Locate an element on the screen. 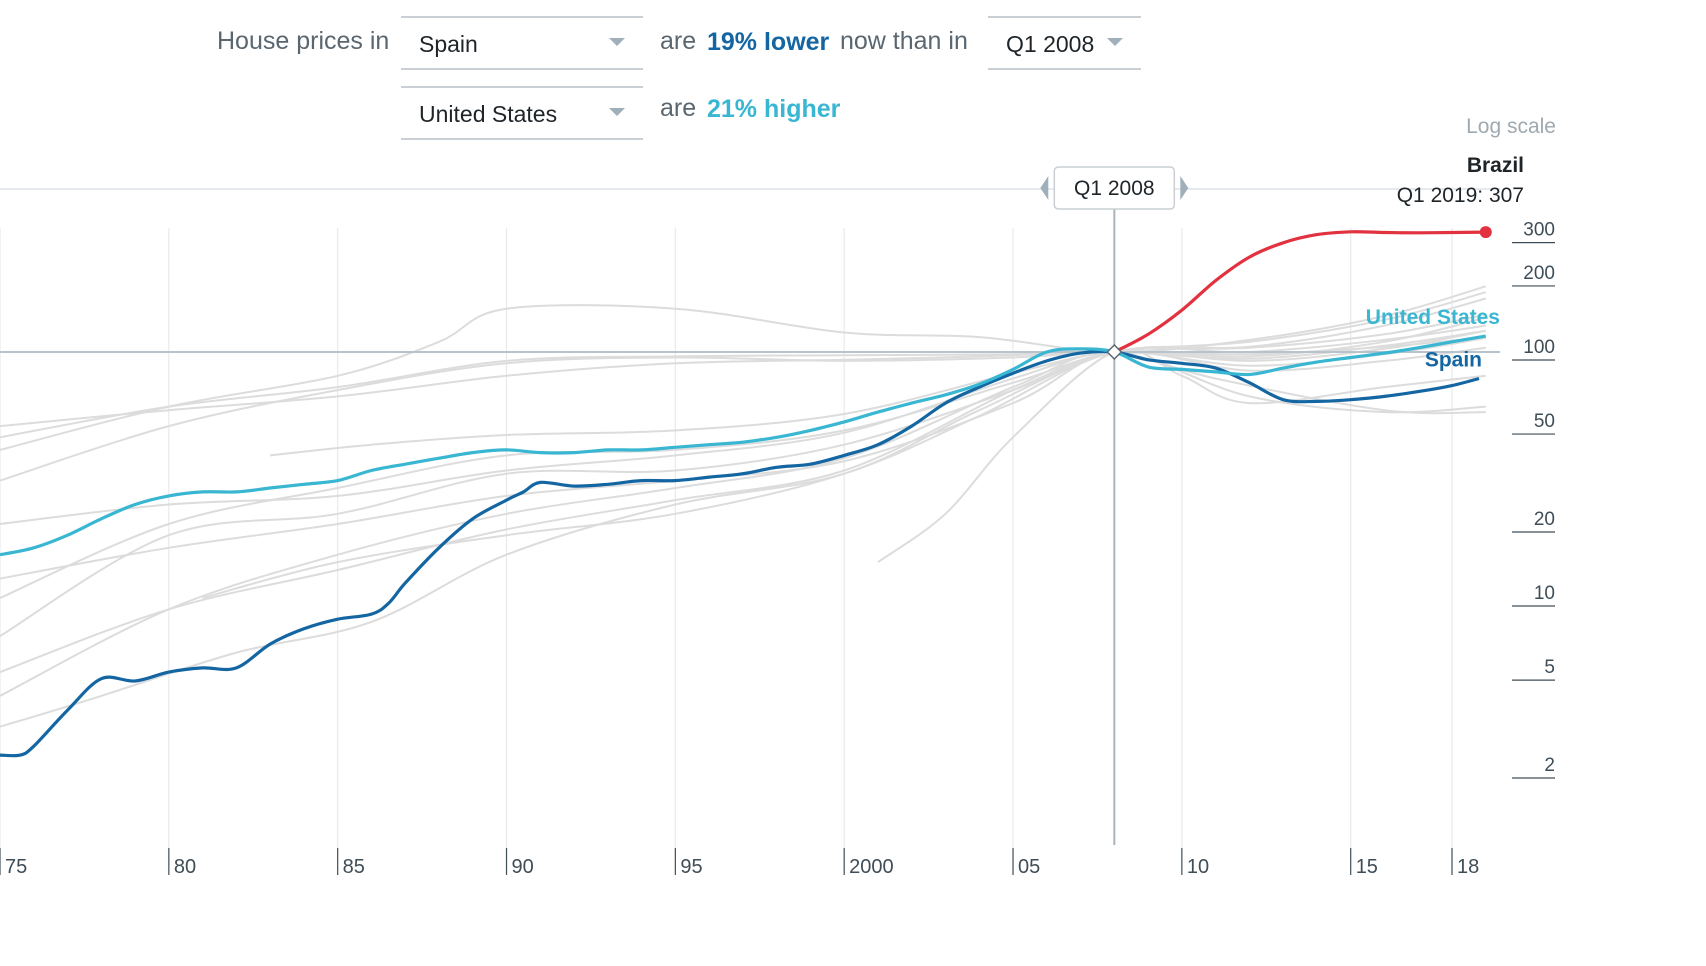  x-tick-label: 18 is located at coordinates (1468, 867).